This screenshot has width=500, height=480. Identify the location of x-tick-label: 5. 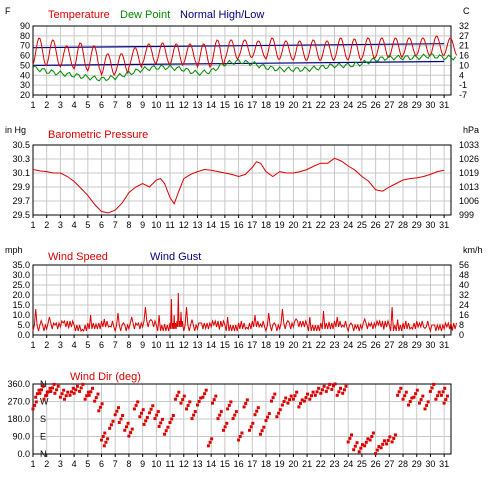
(87, 225).